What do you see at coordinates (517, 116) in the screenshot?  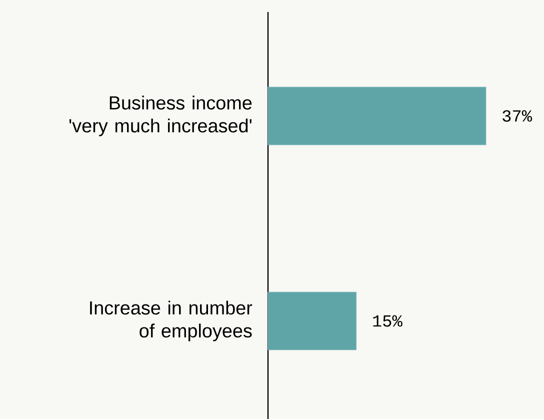 I see `data-label: 37%` at bounding box center [517, 116].